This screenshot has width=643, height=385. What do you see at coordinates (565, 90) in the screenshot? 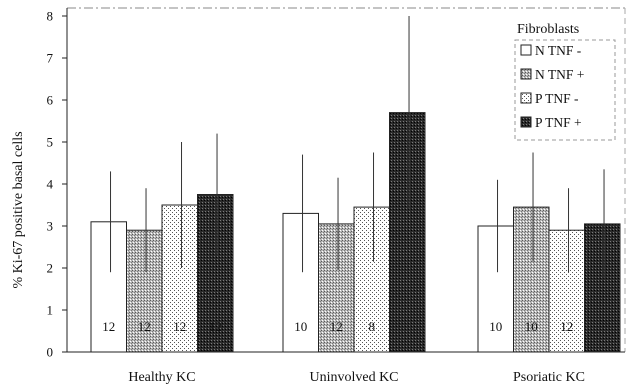
I see `legend-box` at bounding box center [565, 90].